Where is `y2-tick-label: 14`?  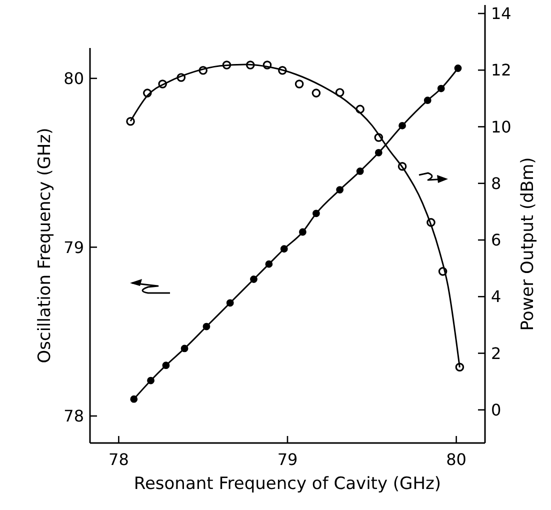 y2-tick-label: 14 is located at coordinates (501, 14).